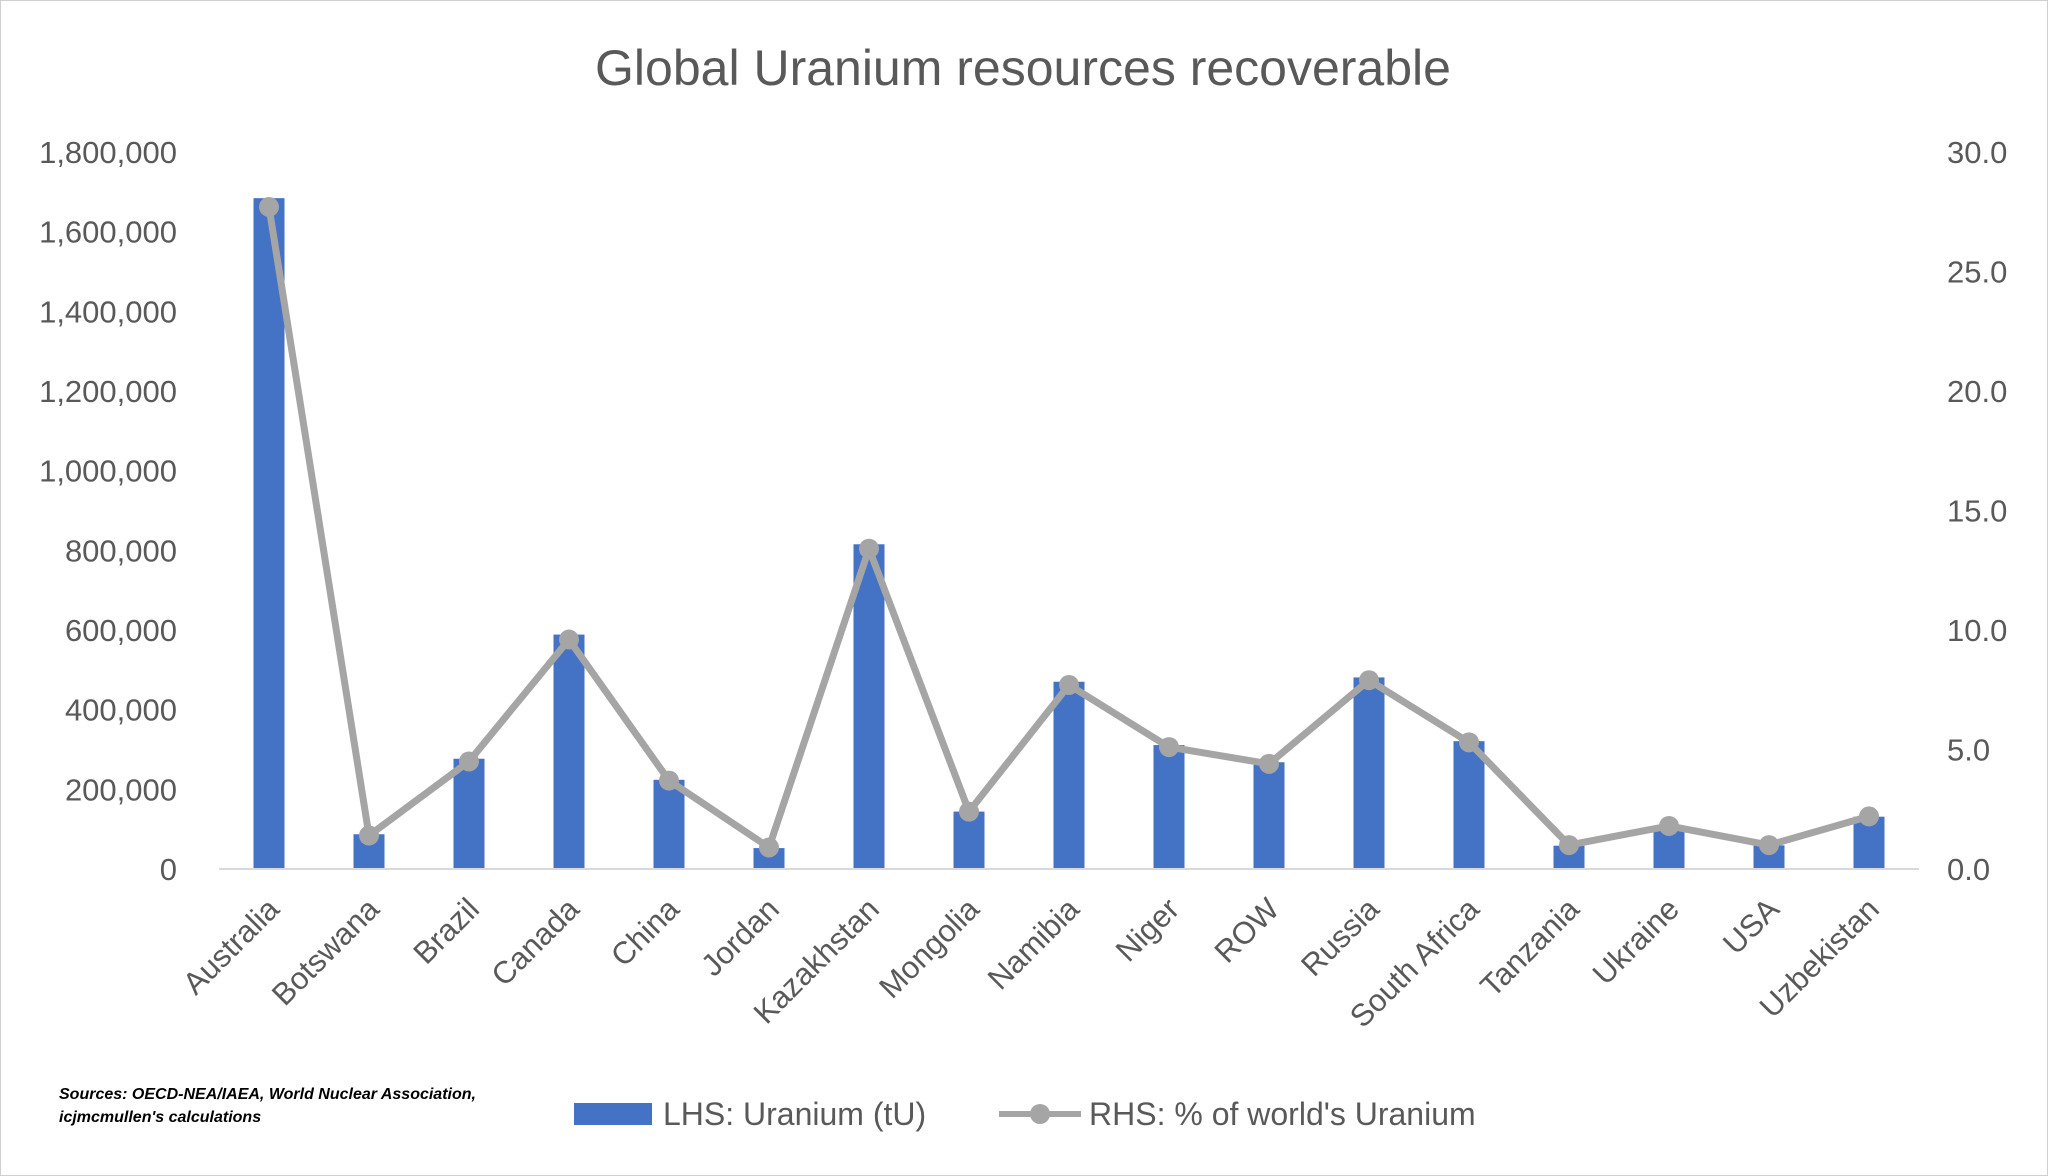 This screenshot has height=1176, width=2048. What do you see at coordinates (326, 952) in the screenshot?
I see `category-label: Botswana` at bounding box center [326, 952].